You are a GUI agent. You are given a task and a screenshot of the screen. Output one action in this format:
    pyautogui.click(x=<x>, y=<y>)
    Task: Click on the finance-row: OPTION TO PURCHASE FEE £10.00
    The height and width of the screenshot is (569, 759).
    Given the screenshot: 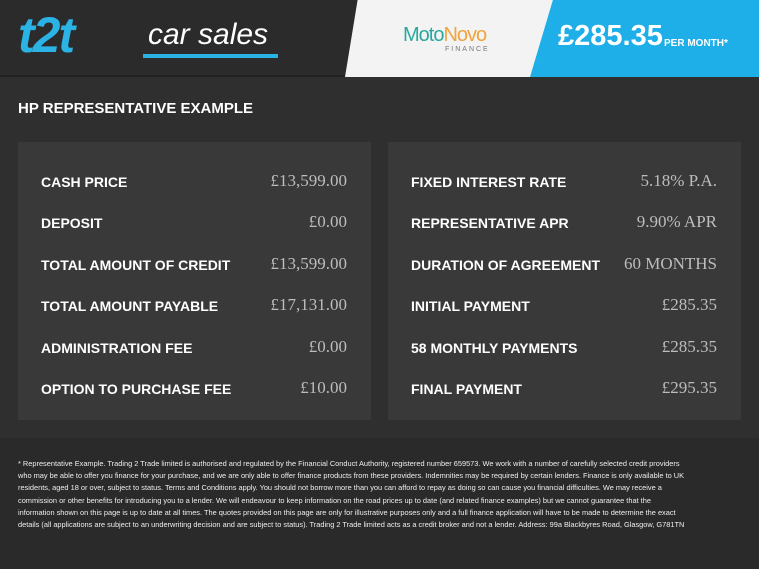 What is the action you would take?
    pyautogui.click(x=194, y=389)
    